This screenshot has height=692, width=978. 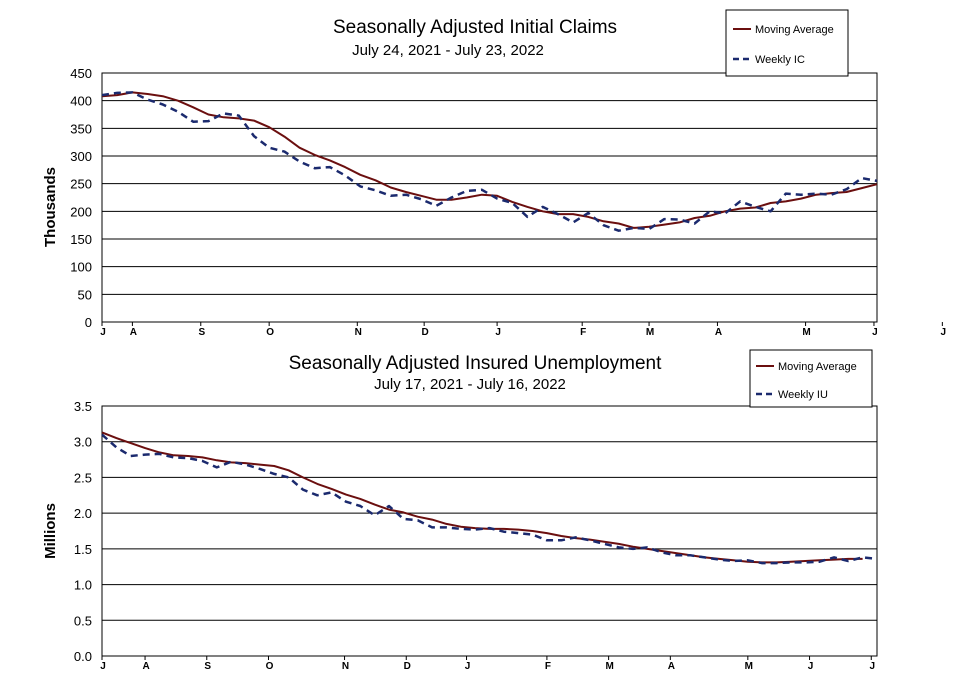 What do you see at coordinates (475, 27) in the screenshot?
I see `chart1-title: Seasonally Adjusted Initial Claims` at bounding box center [475, 27].